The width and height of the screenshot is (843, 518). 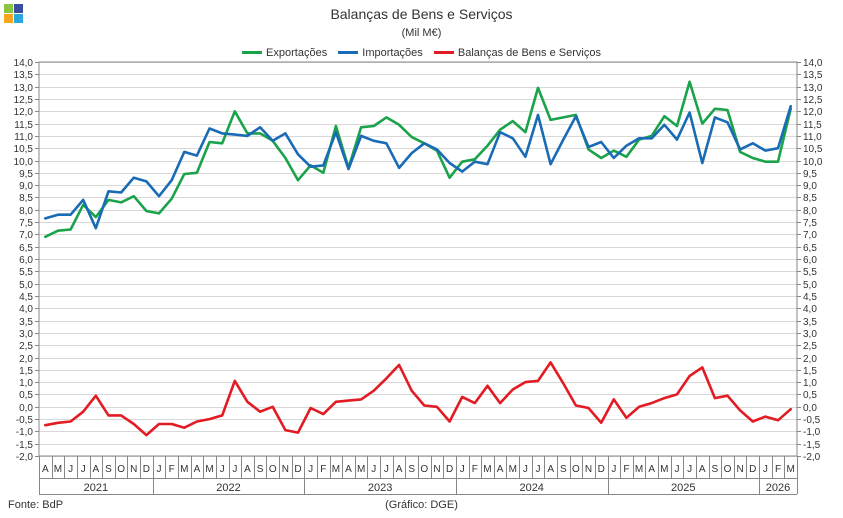 What do you see at coordinates (810, 223) in the screenshot?
I see `y-tick-label-right: 7,5` at bounding box center [810, 223].